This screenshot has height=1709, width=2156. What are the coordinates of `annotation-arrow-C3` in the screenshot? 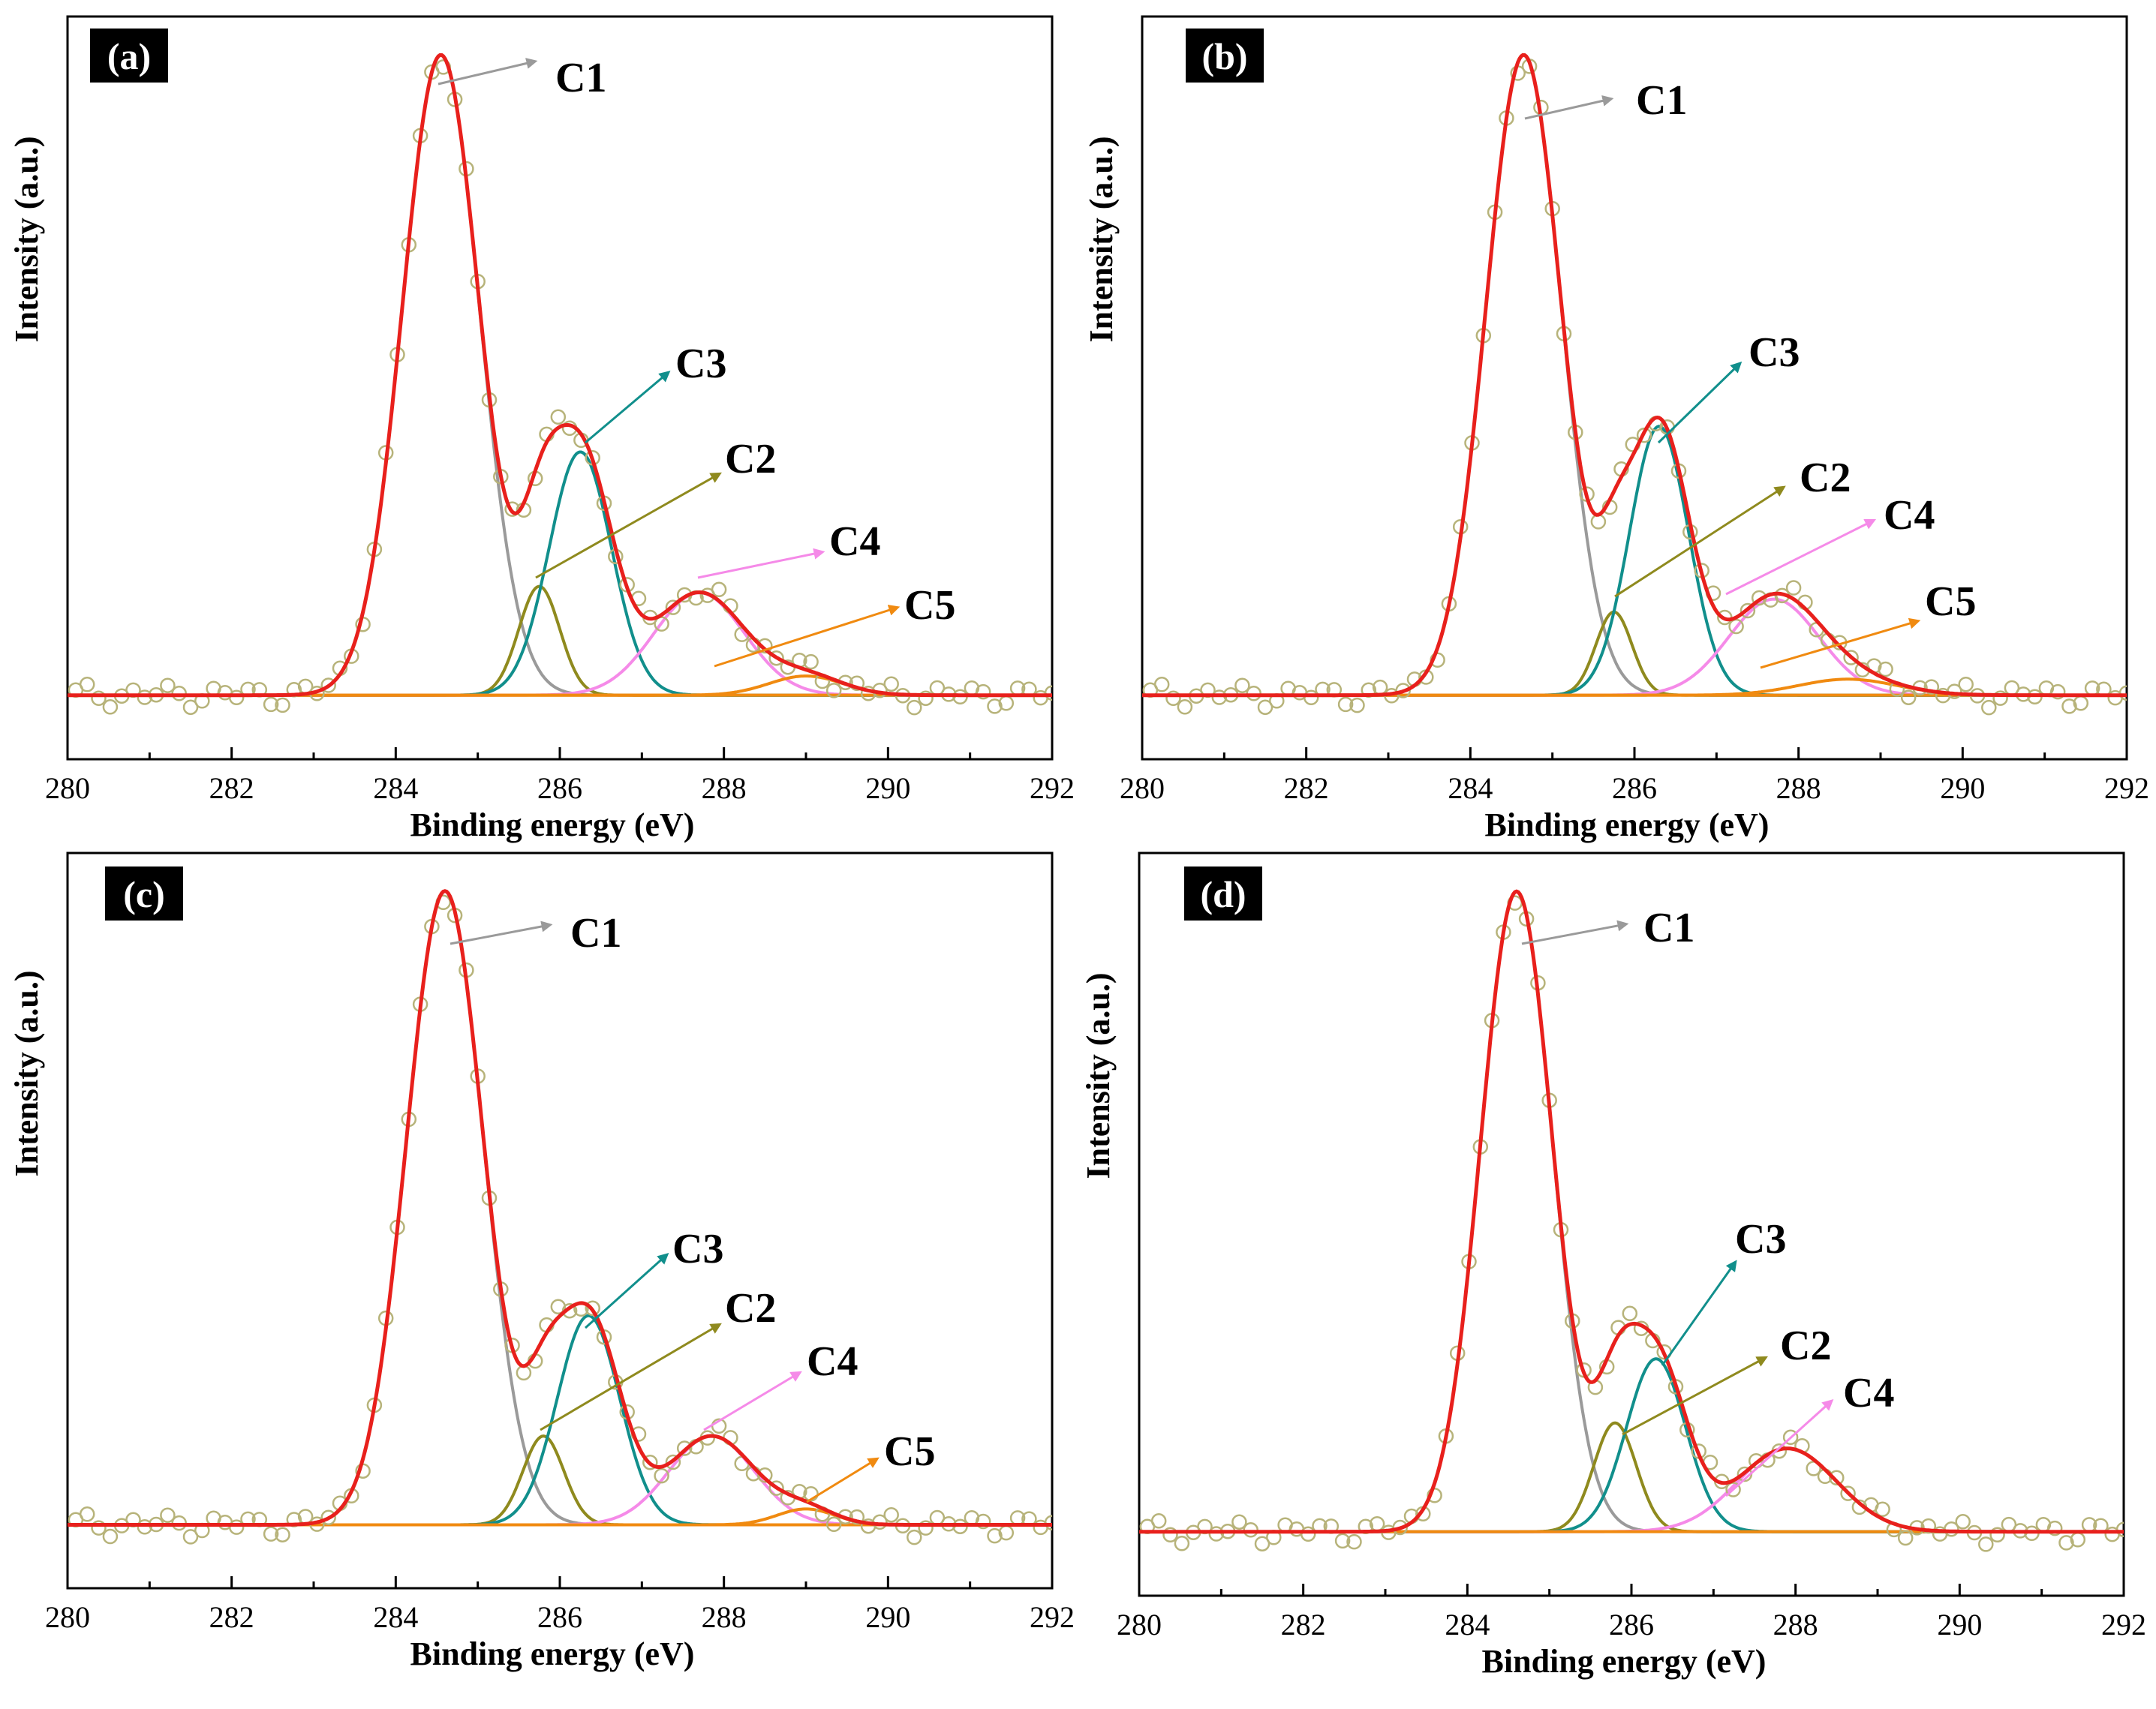 It's located at (1699, 1313).